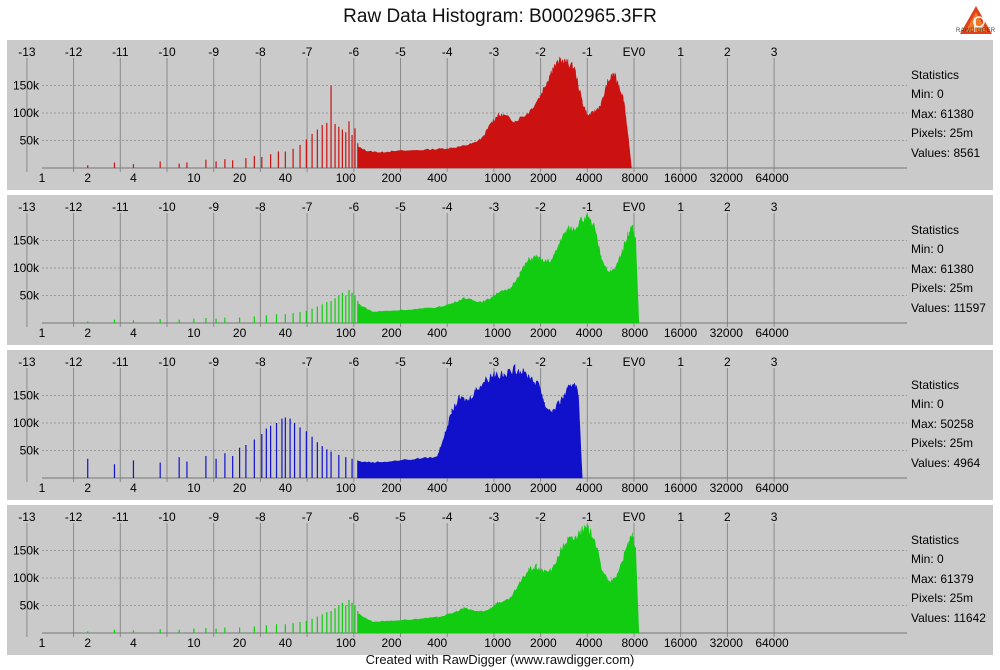 Image resolution: width=1000 pixels, height=670 pixels. I want to click on x-tick-label: 200, so click(391, 488).